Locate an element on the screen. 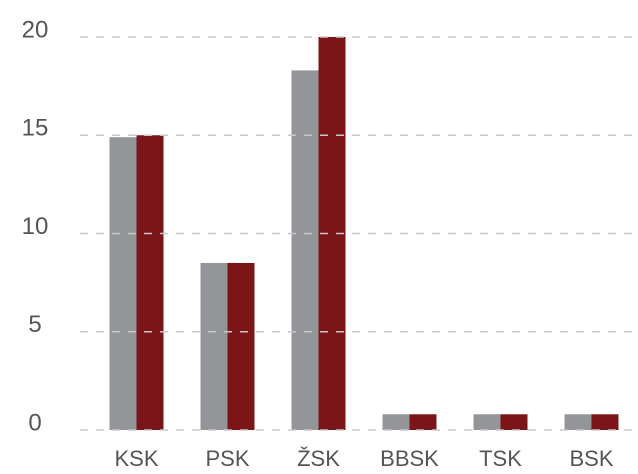 This screenshot has width=638, height=474. y-tick-label: 0 is located at coordinates (34, 422).